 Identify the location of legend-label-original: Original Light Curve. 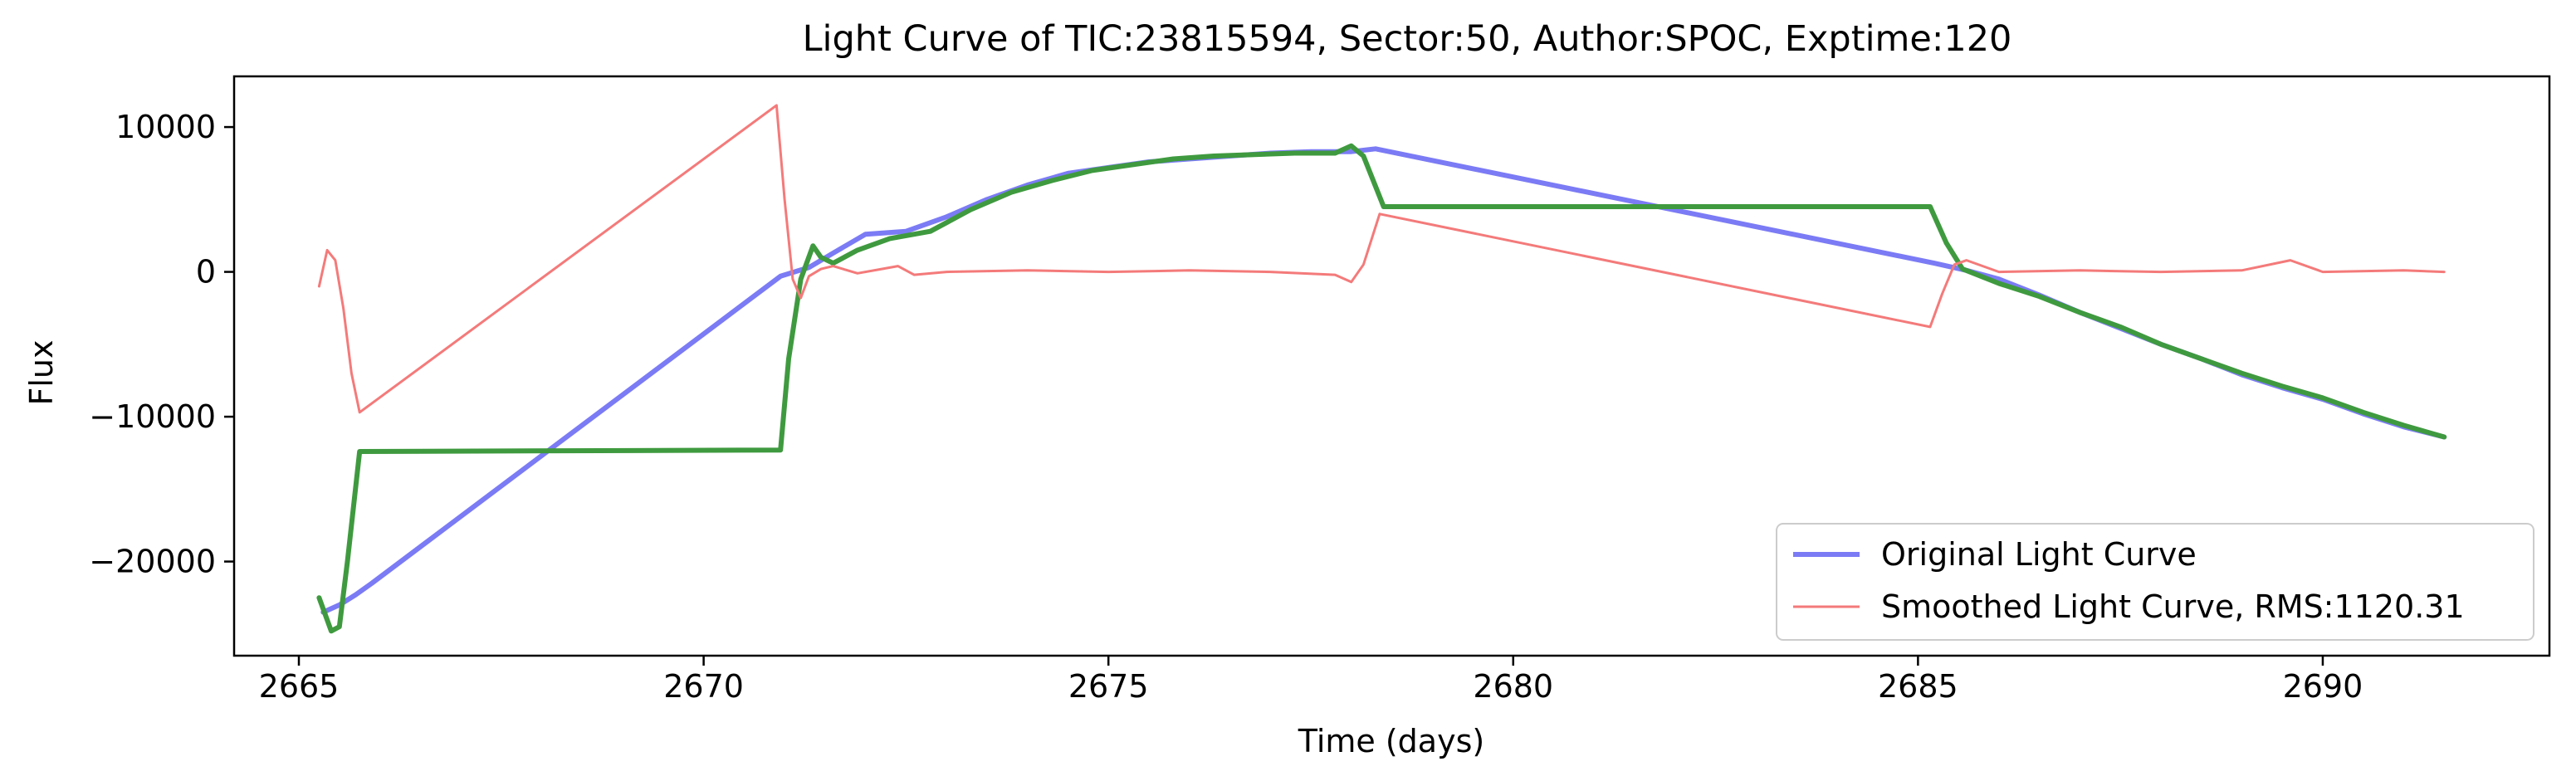
(2039, 554).